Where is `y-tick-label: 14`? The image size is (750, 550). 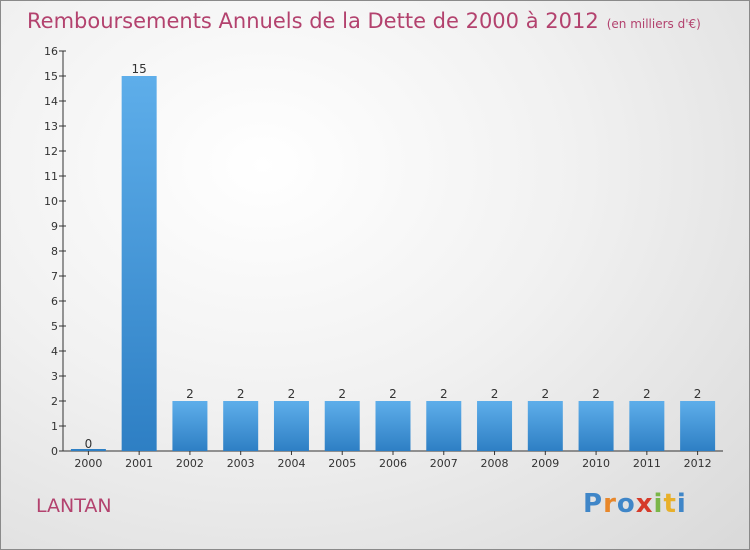 y-tick-label: 14 is located at coordinates (51, 101).